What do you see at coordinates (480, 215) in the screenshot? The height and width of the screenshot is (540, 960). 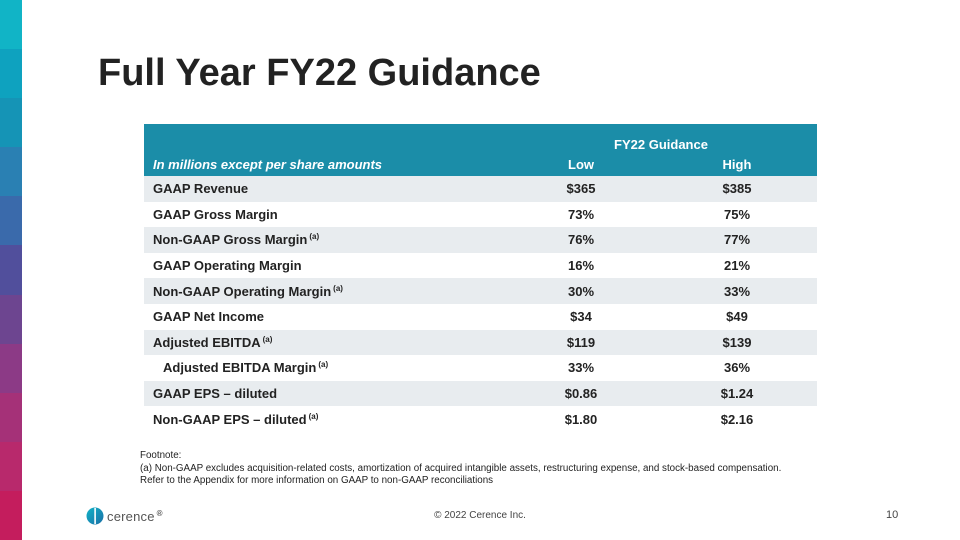 I see `table-row: GAAP Gross Margin 73% 75%` at bounding box center [480, 215].